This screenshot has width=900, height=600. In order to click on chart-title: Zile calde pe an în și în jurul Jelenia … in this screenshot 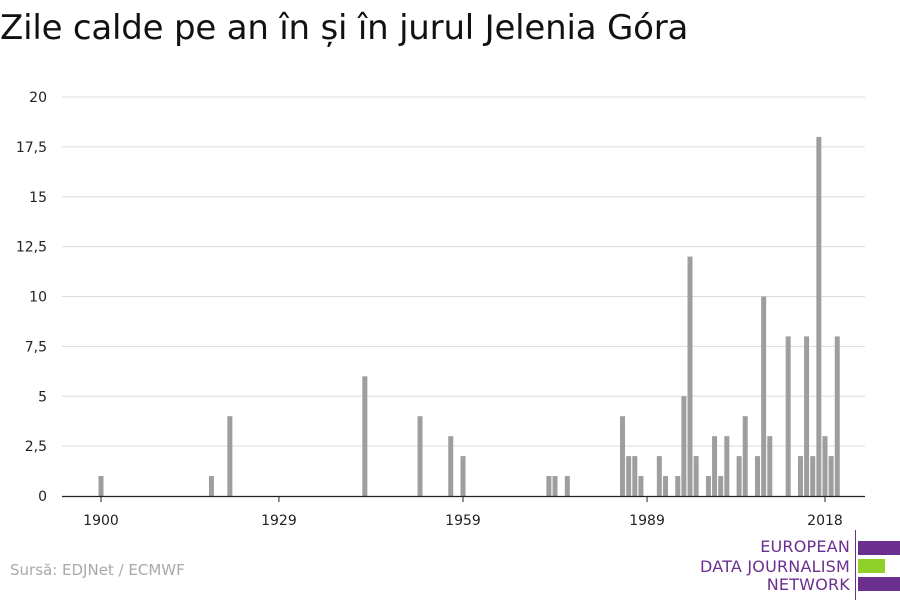, I will do `click(344, 28)`.